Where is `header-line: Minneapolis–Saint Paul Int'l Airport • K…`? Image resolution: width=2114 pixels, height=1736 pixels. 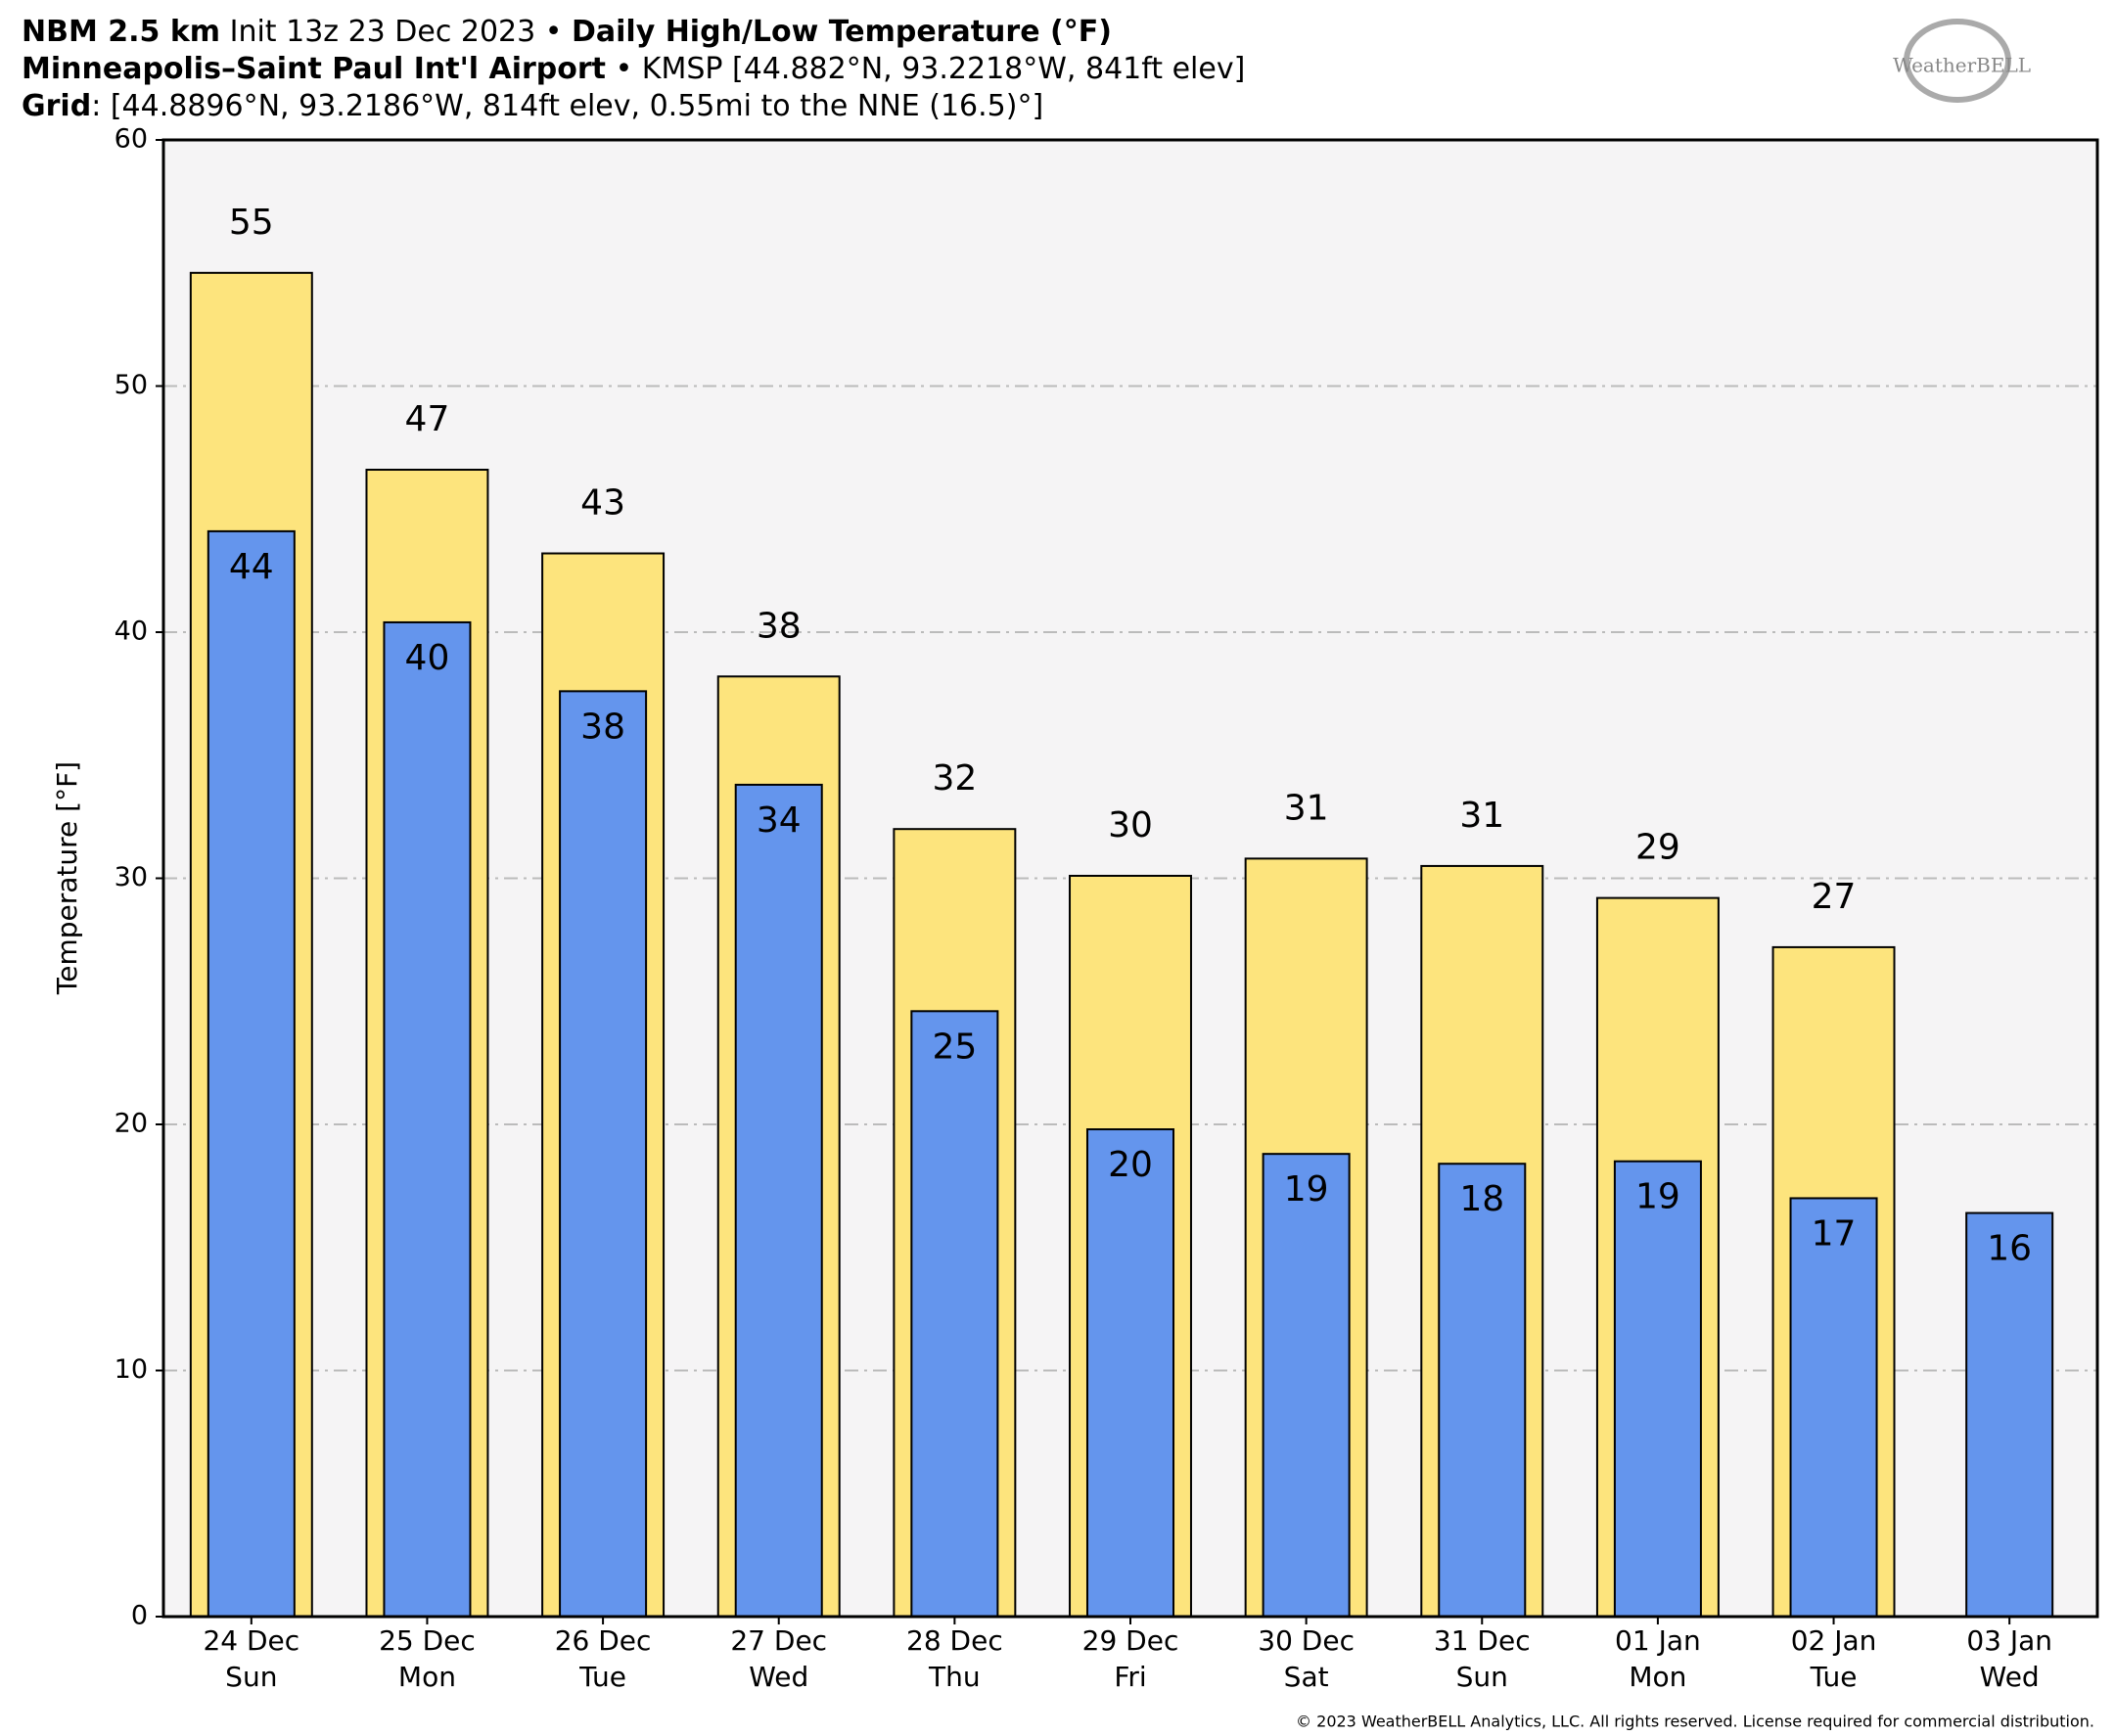 header-line: Minneapolis–Saint Paul Int'l Airport • K… is located at coordinates (633, 69).